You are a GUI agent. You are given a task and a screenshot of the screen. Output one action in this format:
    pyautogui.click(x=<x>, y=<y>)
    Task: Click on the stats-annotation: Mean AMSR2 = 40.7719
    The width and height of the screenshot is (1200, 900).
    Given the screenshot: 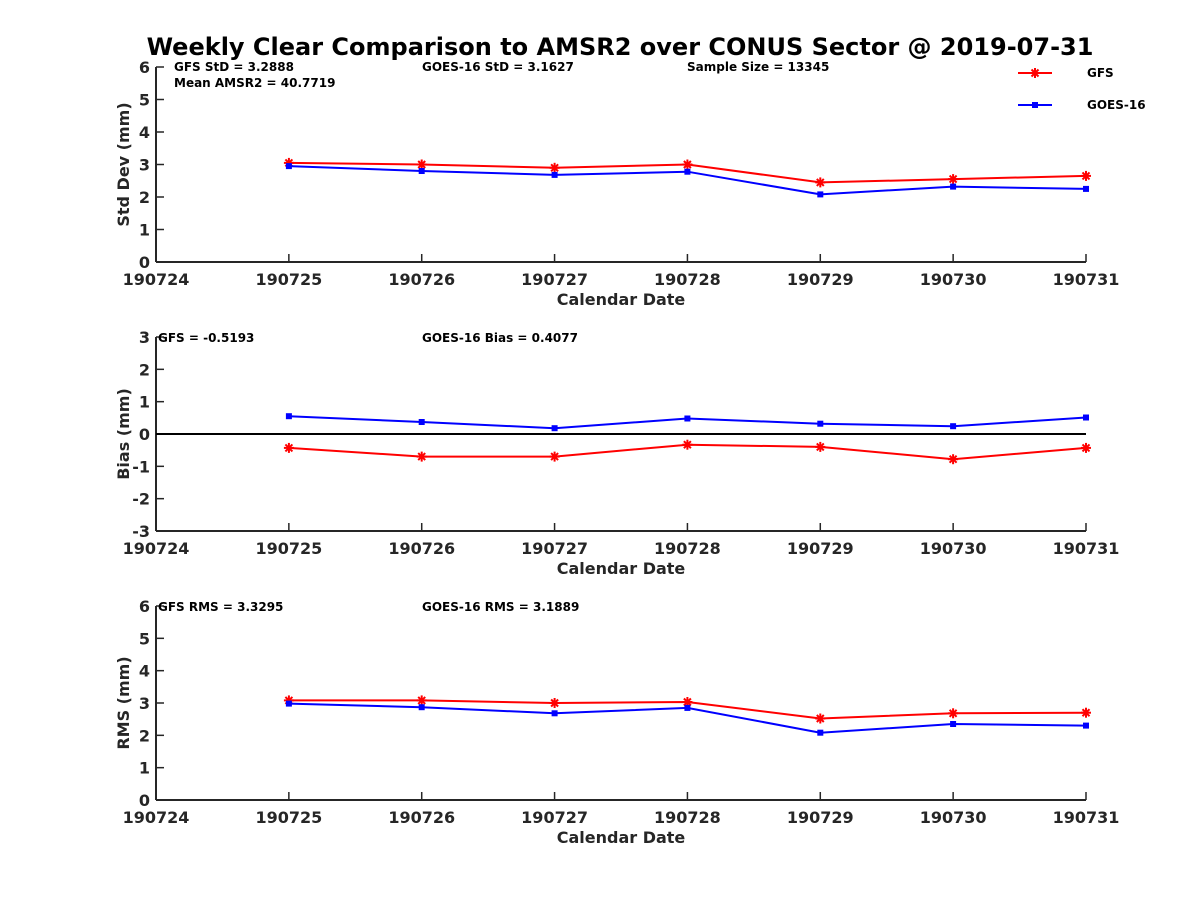 What is the action you would take?
    pyautogui.click(x=254, y=83)
    